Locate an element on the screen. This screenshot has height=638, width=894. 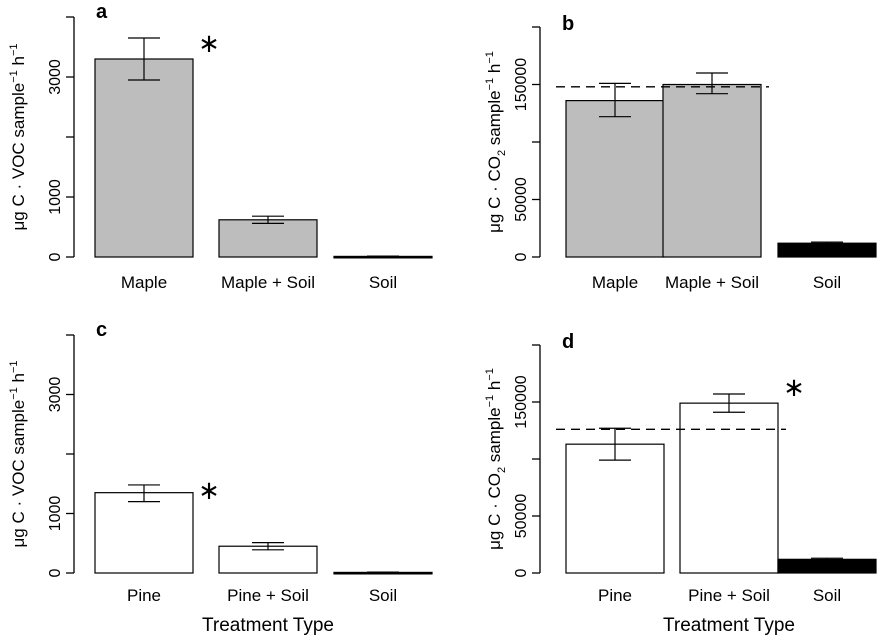
panel-label: c is located at coordinates (101, 330).